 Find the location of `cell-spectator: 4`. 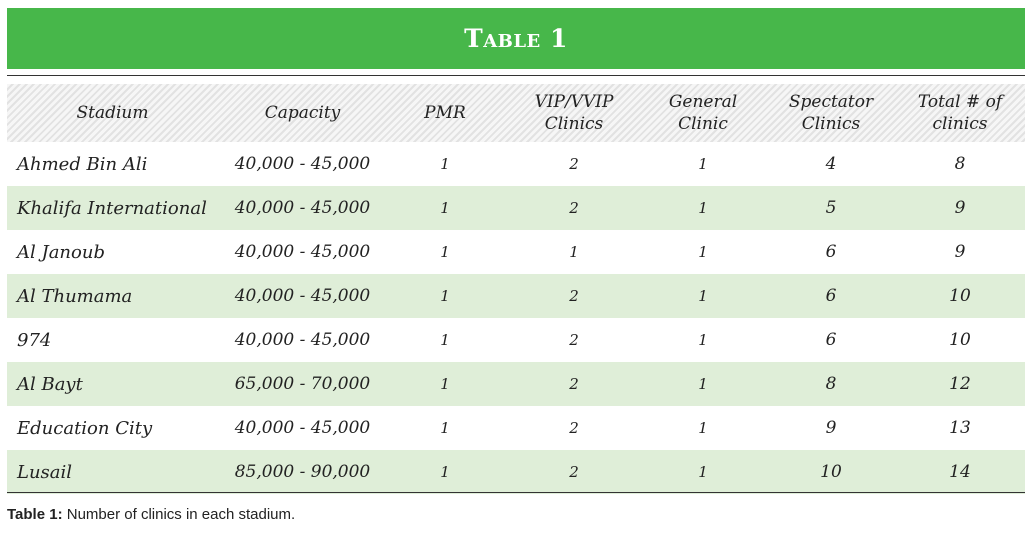

cell-spectator: 4 is located at coordinates (831, 164).